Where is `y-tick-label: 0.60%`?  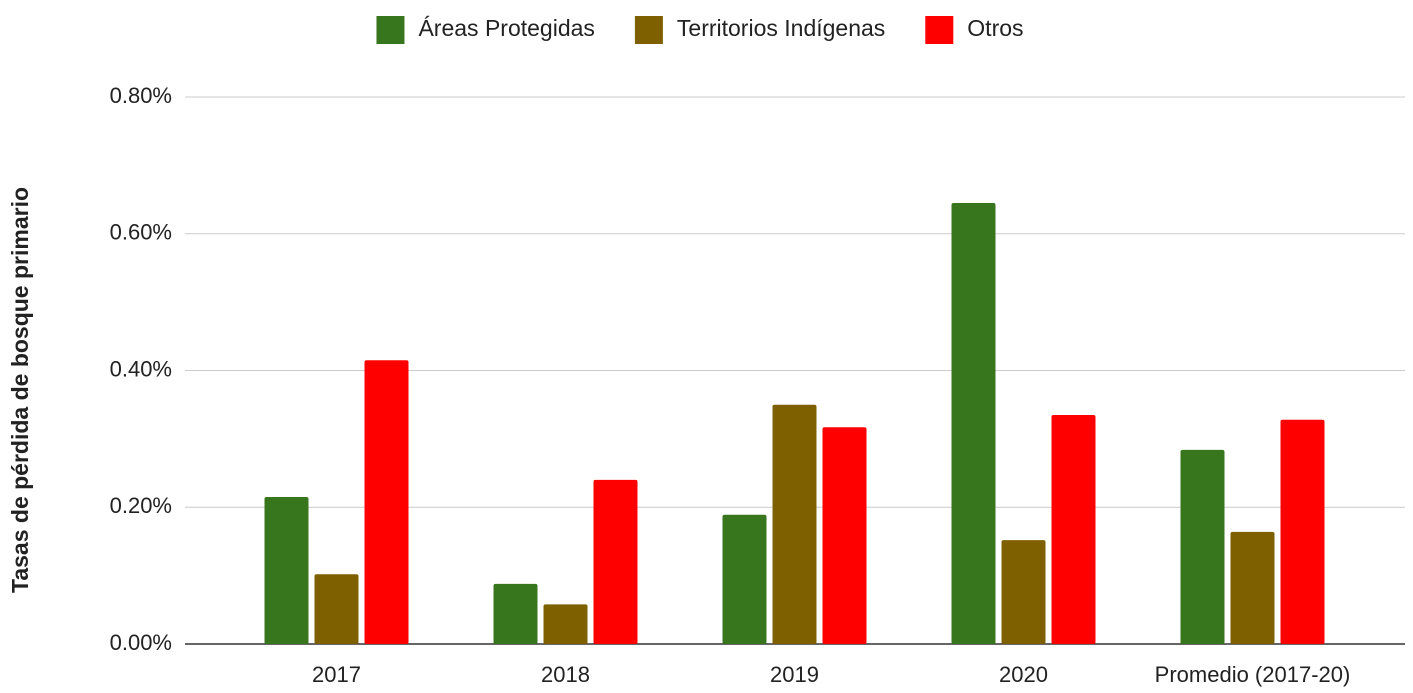 y-tick-label: 0.60% is located at coordinates (141, 232).